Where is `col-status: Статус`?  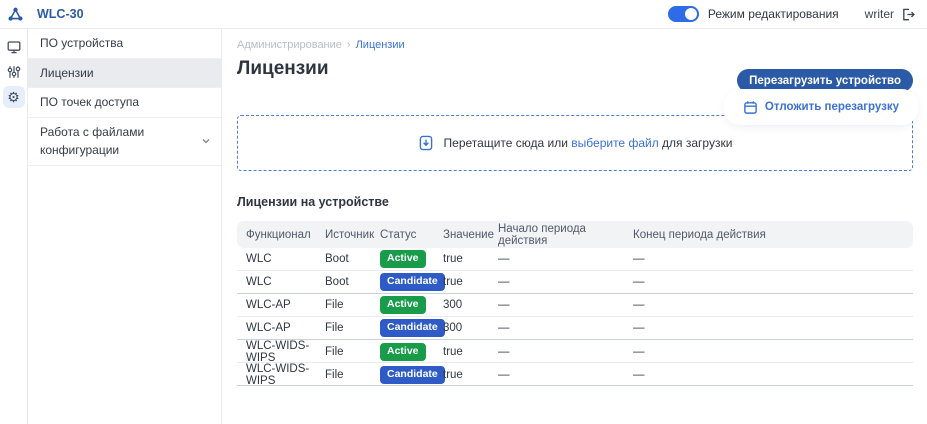 col-status: Статус is located at coordinates (398, 234).